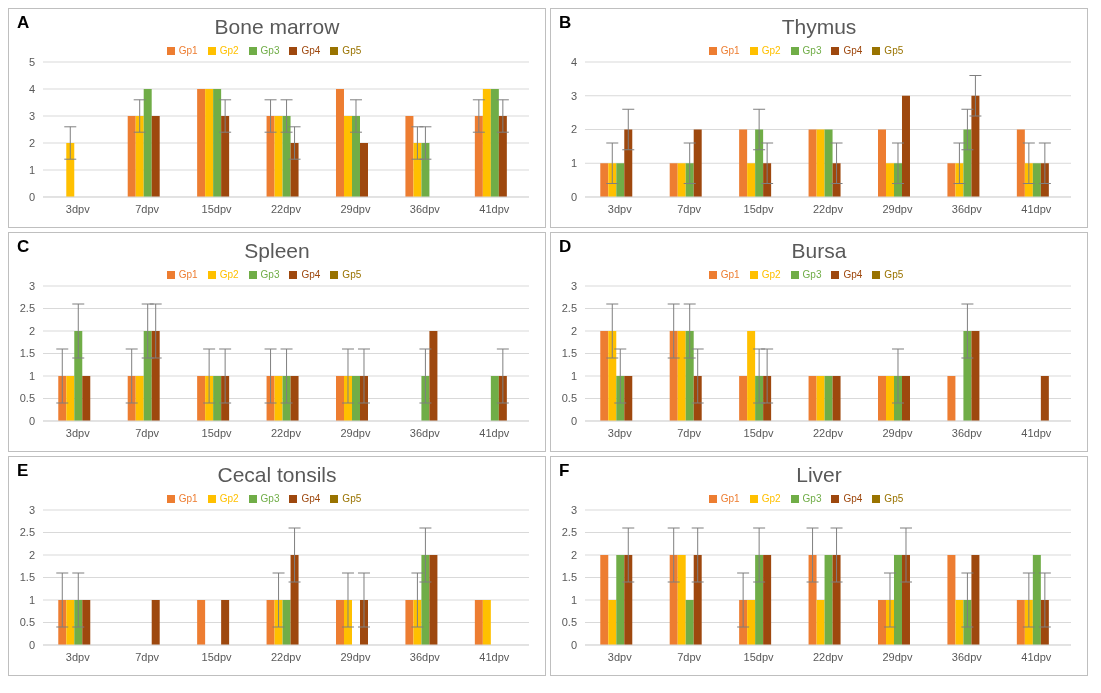  What do you see at coordinates (23, 471) in the screenshot?
I see `text: E` at bounding box center [23, 471].